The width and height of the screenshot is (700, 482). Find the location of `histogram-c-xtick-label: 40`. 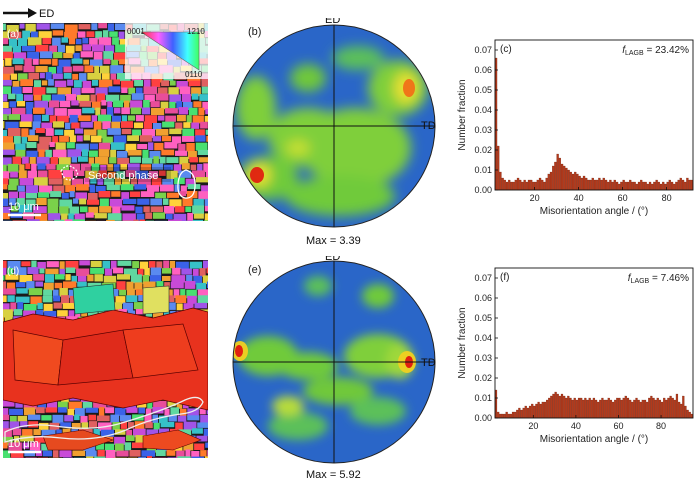

histogram-c-xtick-label: 40 is located at coordinates (579, 198).